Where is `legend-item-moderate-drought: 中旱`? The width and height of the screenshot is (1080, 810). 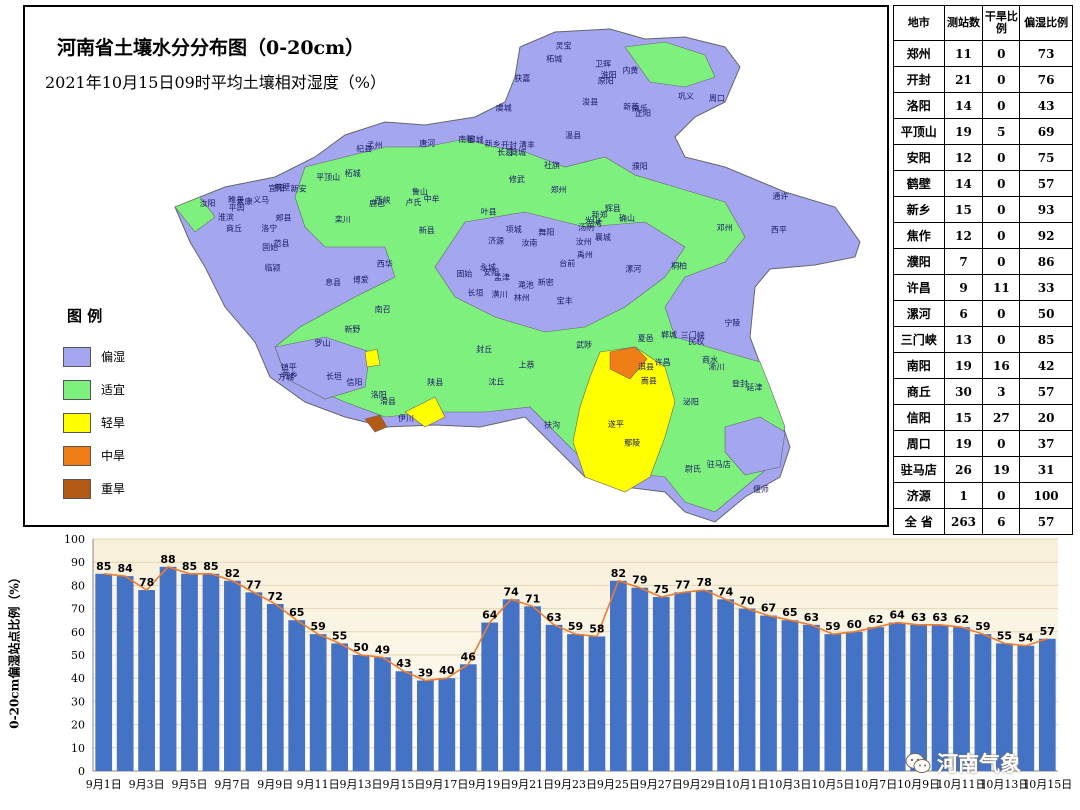
legend-item-moderate-drought: 中旱 is located at coordinates (94, 455).